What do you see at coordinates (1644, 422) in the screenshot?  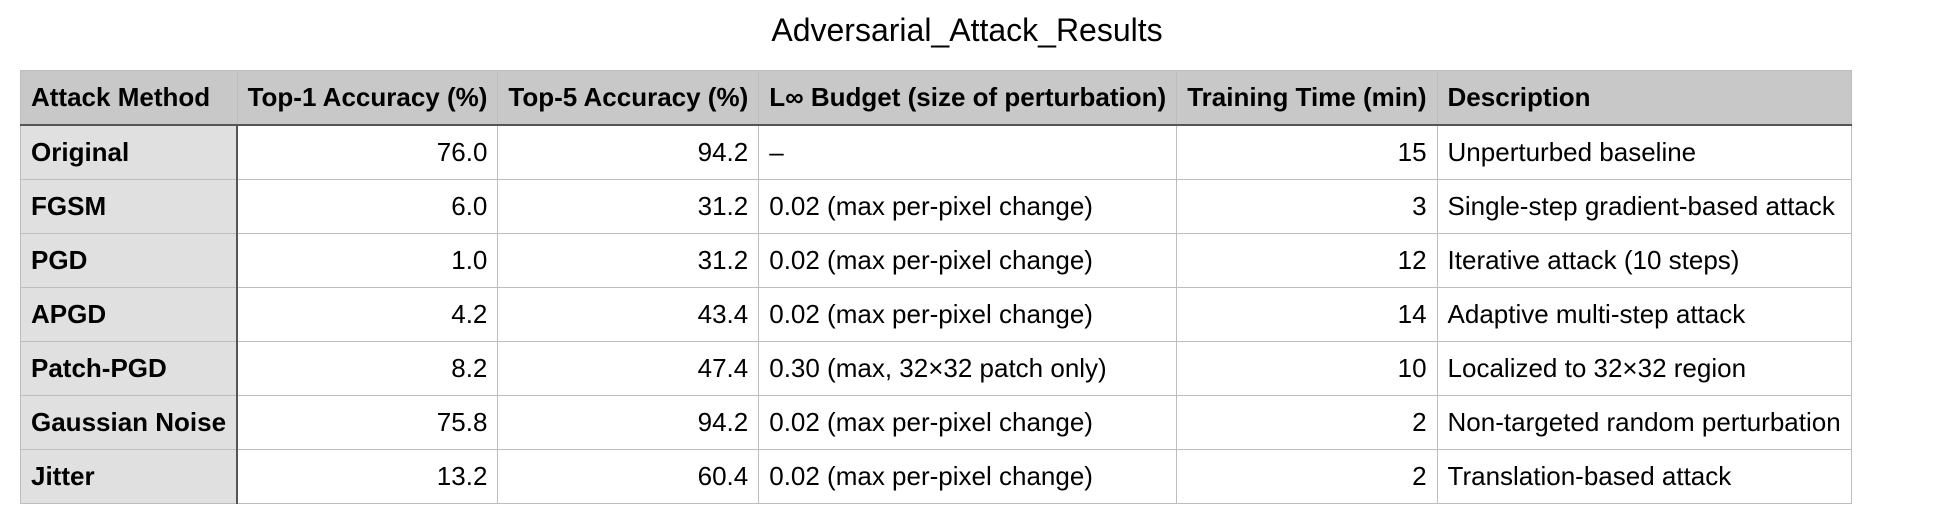 I see `cell-description: Non-targeted random perturbation` at bounding box center [1644, 422].